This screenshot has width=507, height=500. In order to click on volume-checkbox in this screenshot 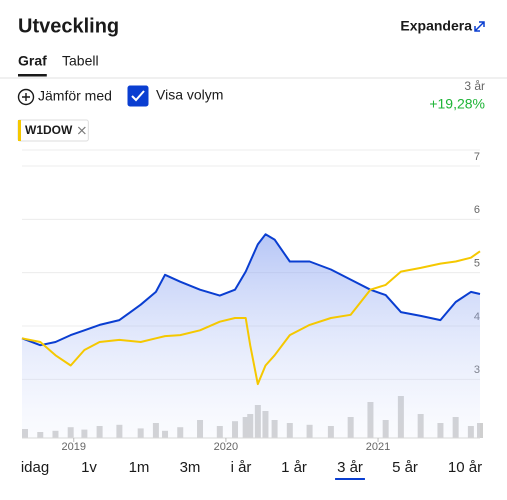, I will do `click(138, 96)`.